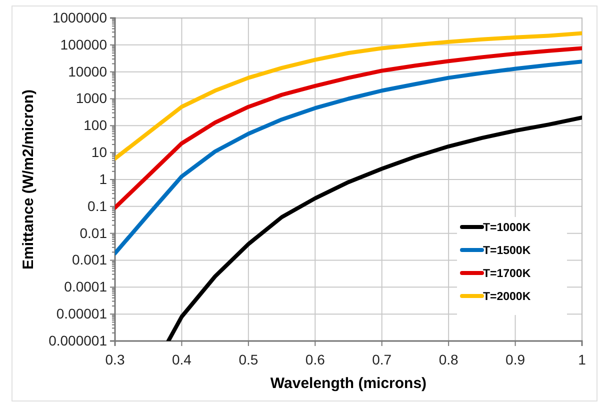 The image size is (603, 407). I want to click on y-tick-label: 0.001, so click(90, 260).